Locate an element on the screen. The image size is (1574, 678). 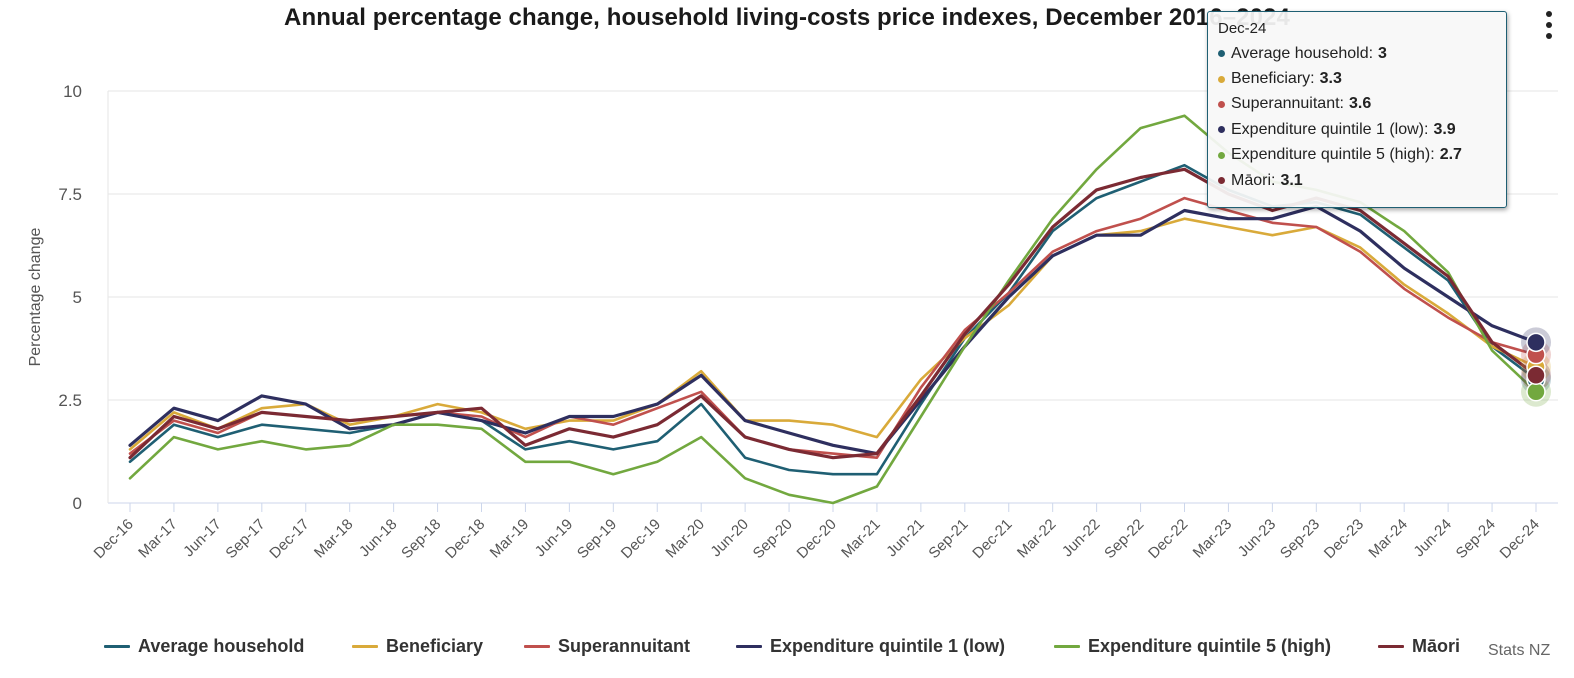
x-tick-label: Sep-19 is located at coordinates (597, 539).